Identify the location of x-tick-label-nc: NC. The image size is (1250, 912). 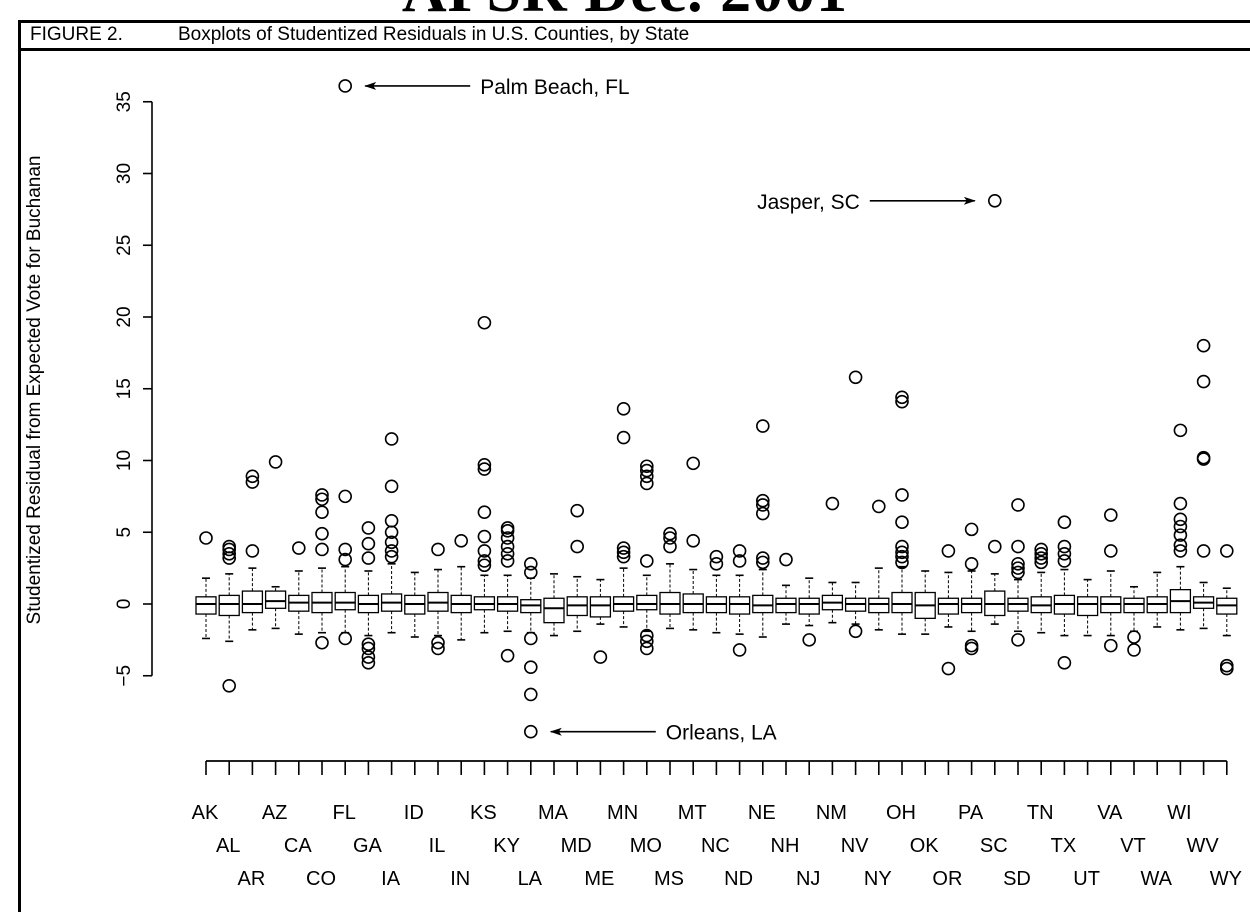
(715, 846).